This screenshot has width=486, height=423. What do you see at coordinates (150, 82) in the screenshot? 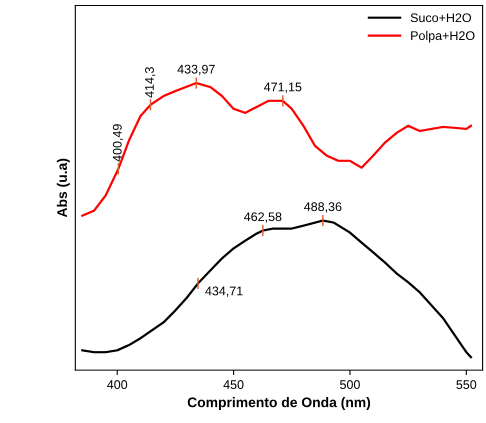
I see `annotation: 414,3` at bounding box center [150, 82].